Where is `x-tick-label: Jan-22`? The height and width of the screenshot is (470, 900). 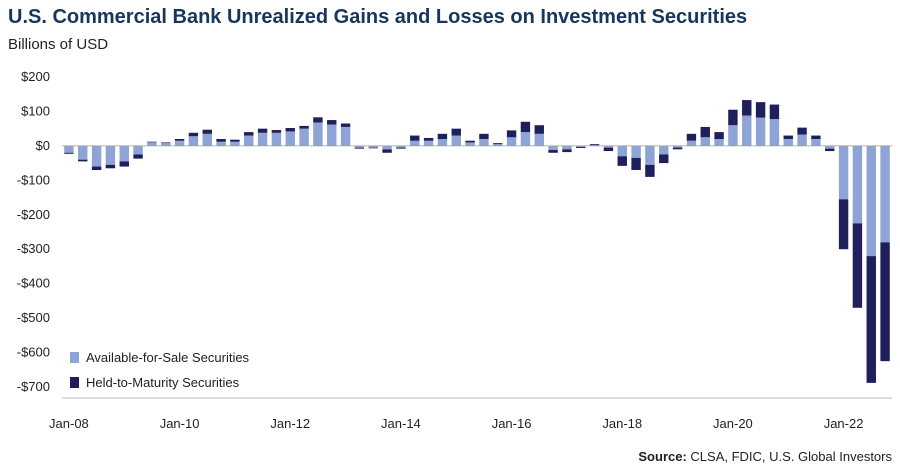 x-tick-label: Jan-22 is located at coordinates (844, 423).